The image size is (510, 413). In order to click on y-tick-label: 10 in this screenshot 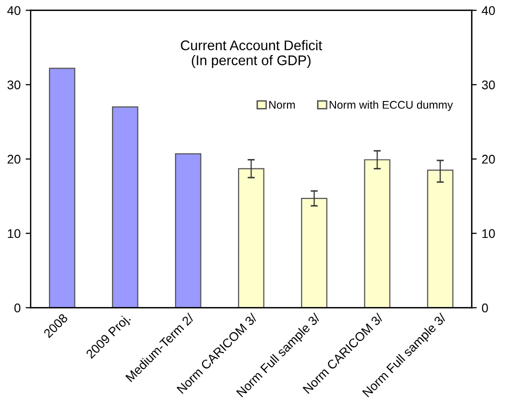, I will do `click(14, 233)`.